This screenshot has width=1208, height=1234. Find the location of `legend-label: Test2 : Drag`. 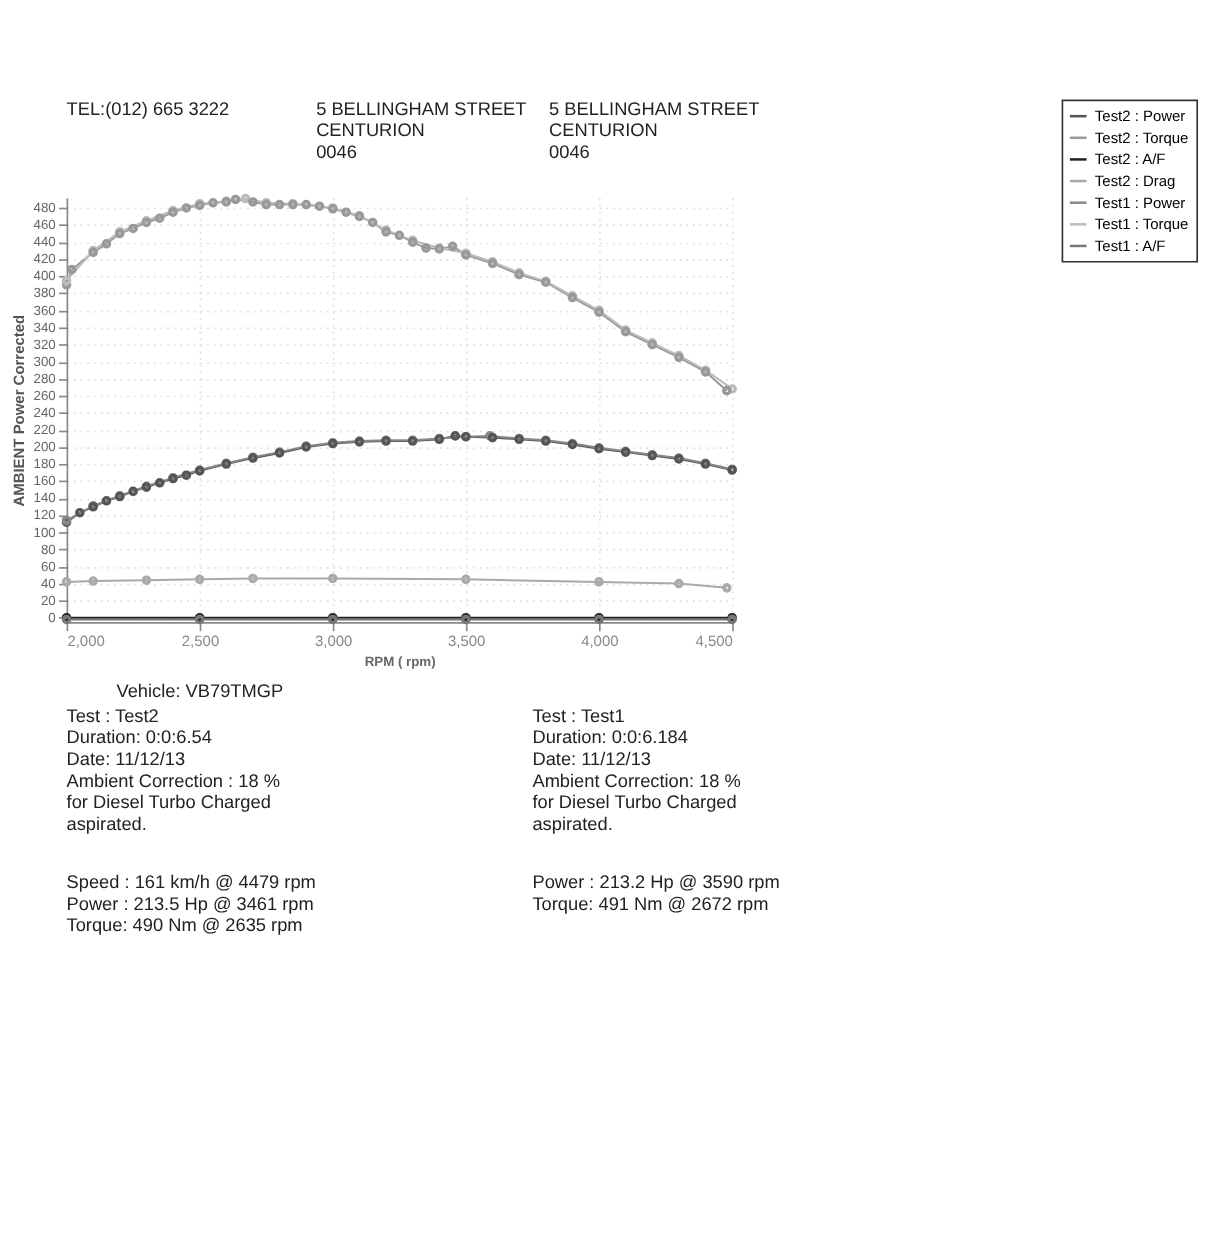

legend-label: Test2 : Drag is located at coordinates (1135, 181).